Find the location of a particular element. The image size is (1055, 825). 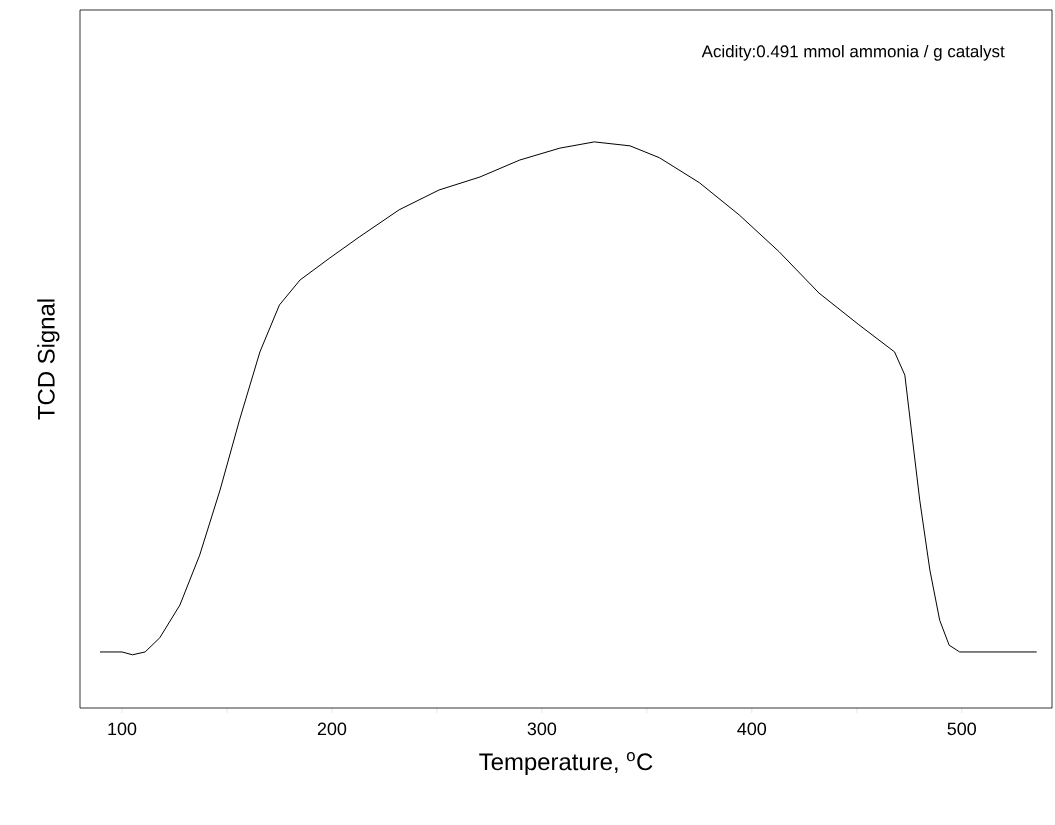

x-tick-label: 400 is located at coordinates (752, 729).